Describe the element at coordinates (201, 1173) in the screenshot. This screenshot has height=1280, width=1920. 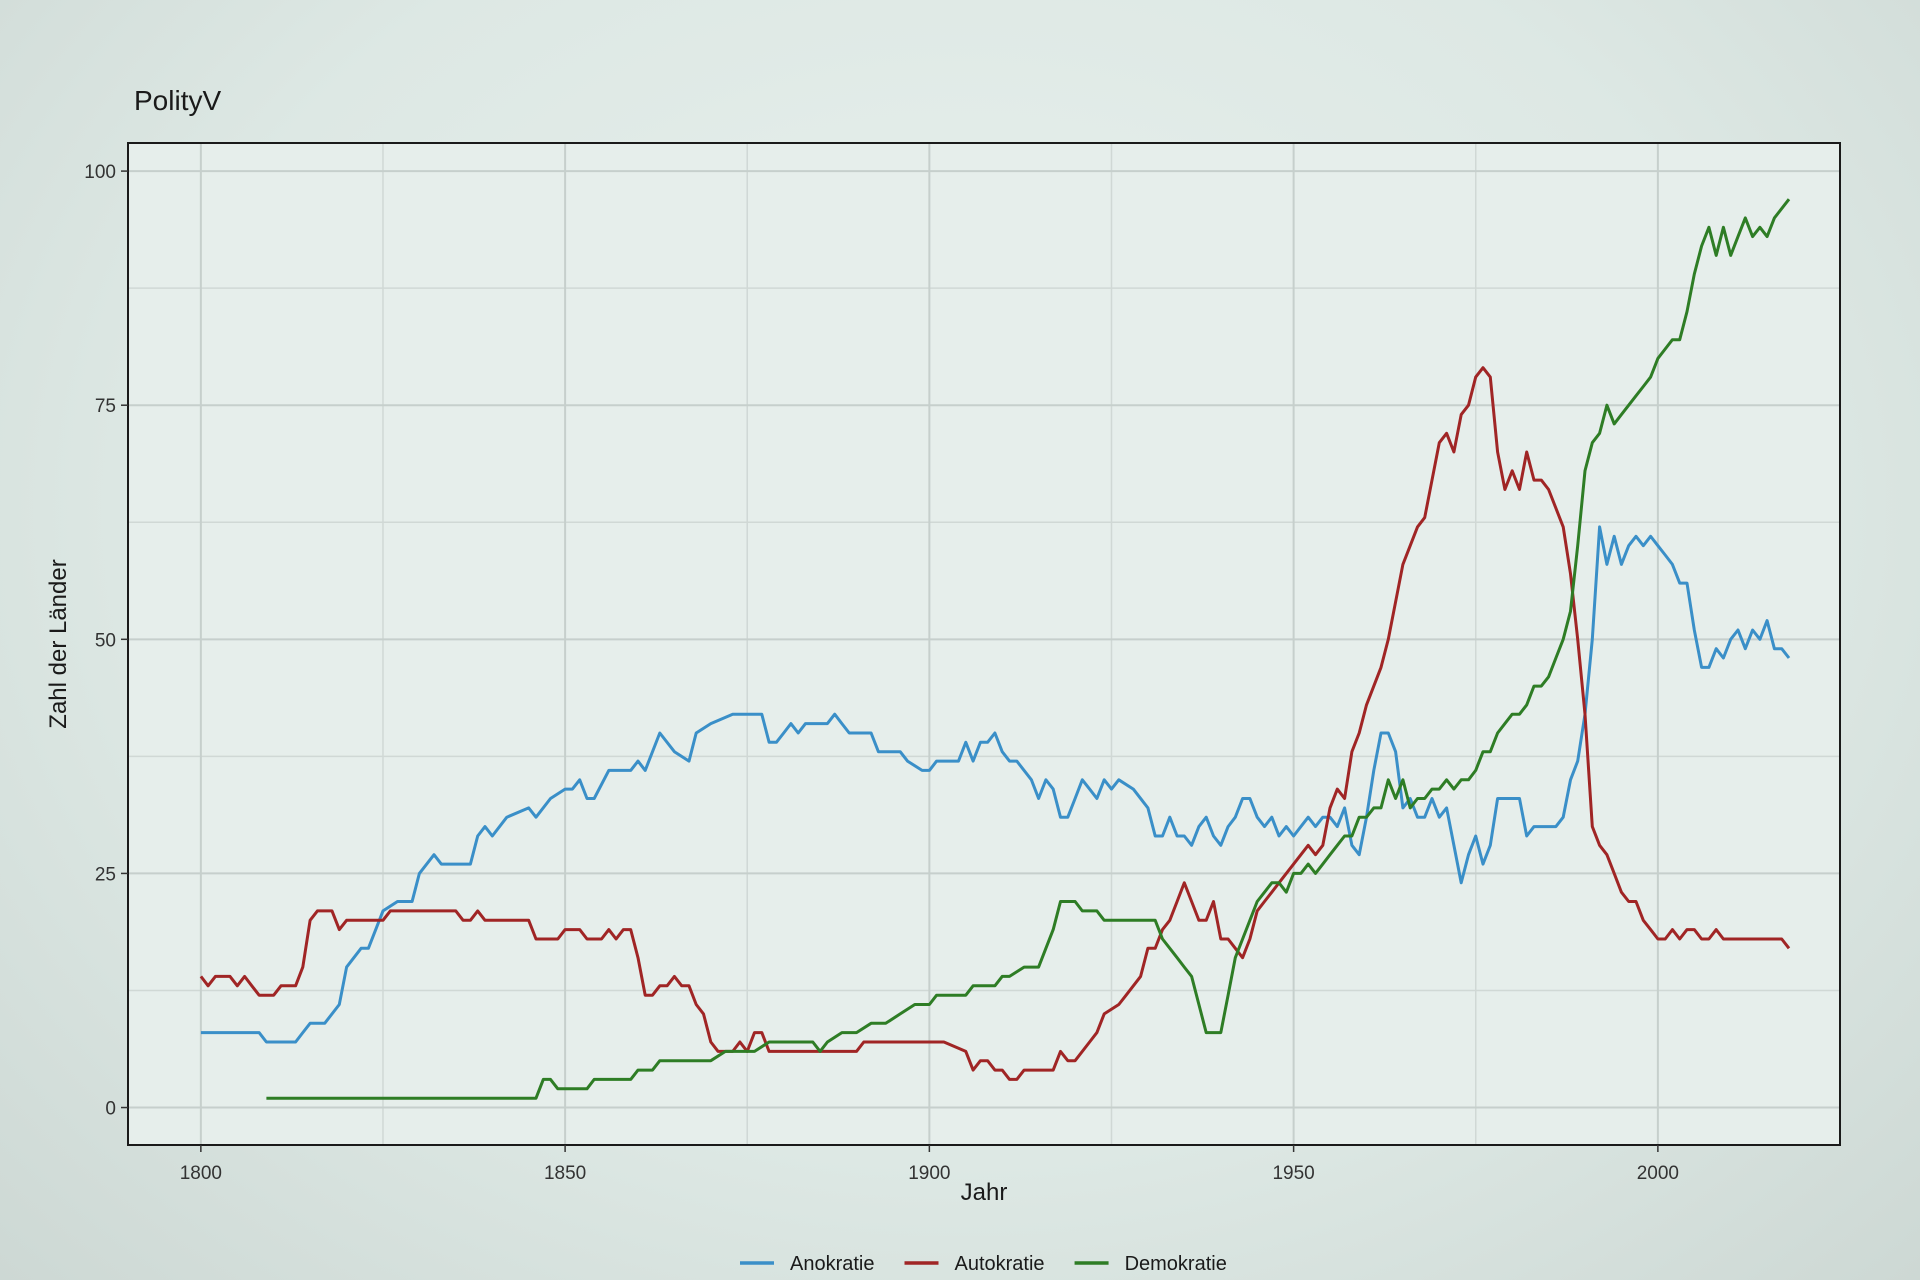
I see `x-tick-label: 1800` at that location.